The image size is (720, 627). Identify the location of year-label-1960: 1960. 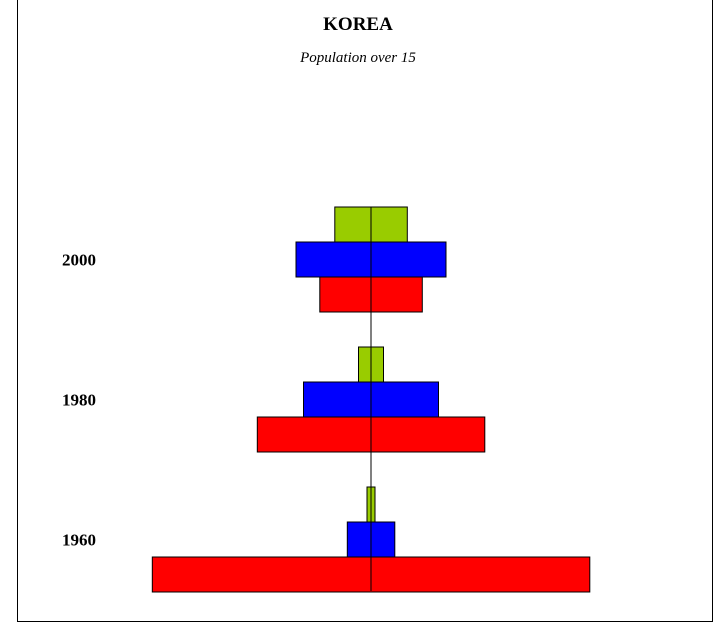
(79, 540).